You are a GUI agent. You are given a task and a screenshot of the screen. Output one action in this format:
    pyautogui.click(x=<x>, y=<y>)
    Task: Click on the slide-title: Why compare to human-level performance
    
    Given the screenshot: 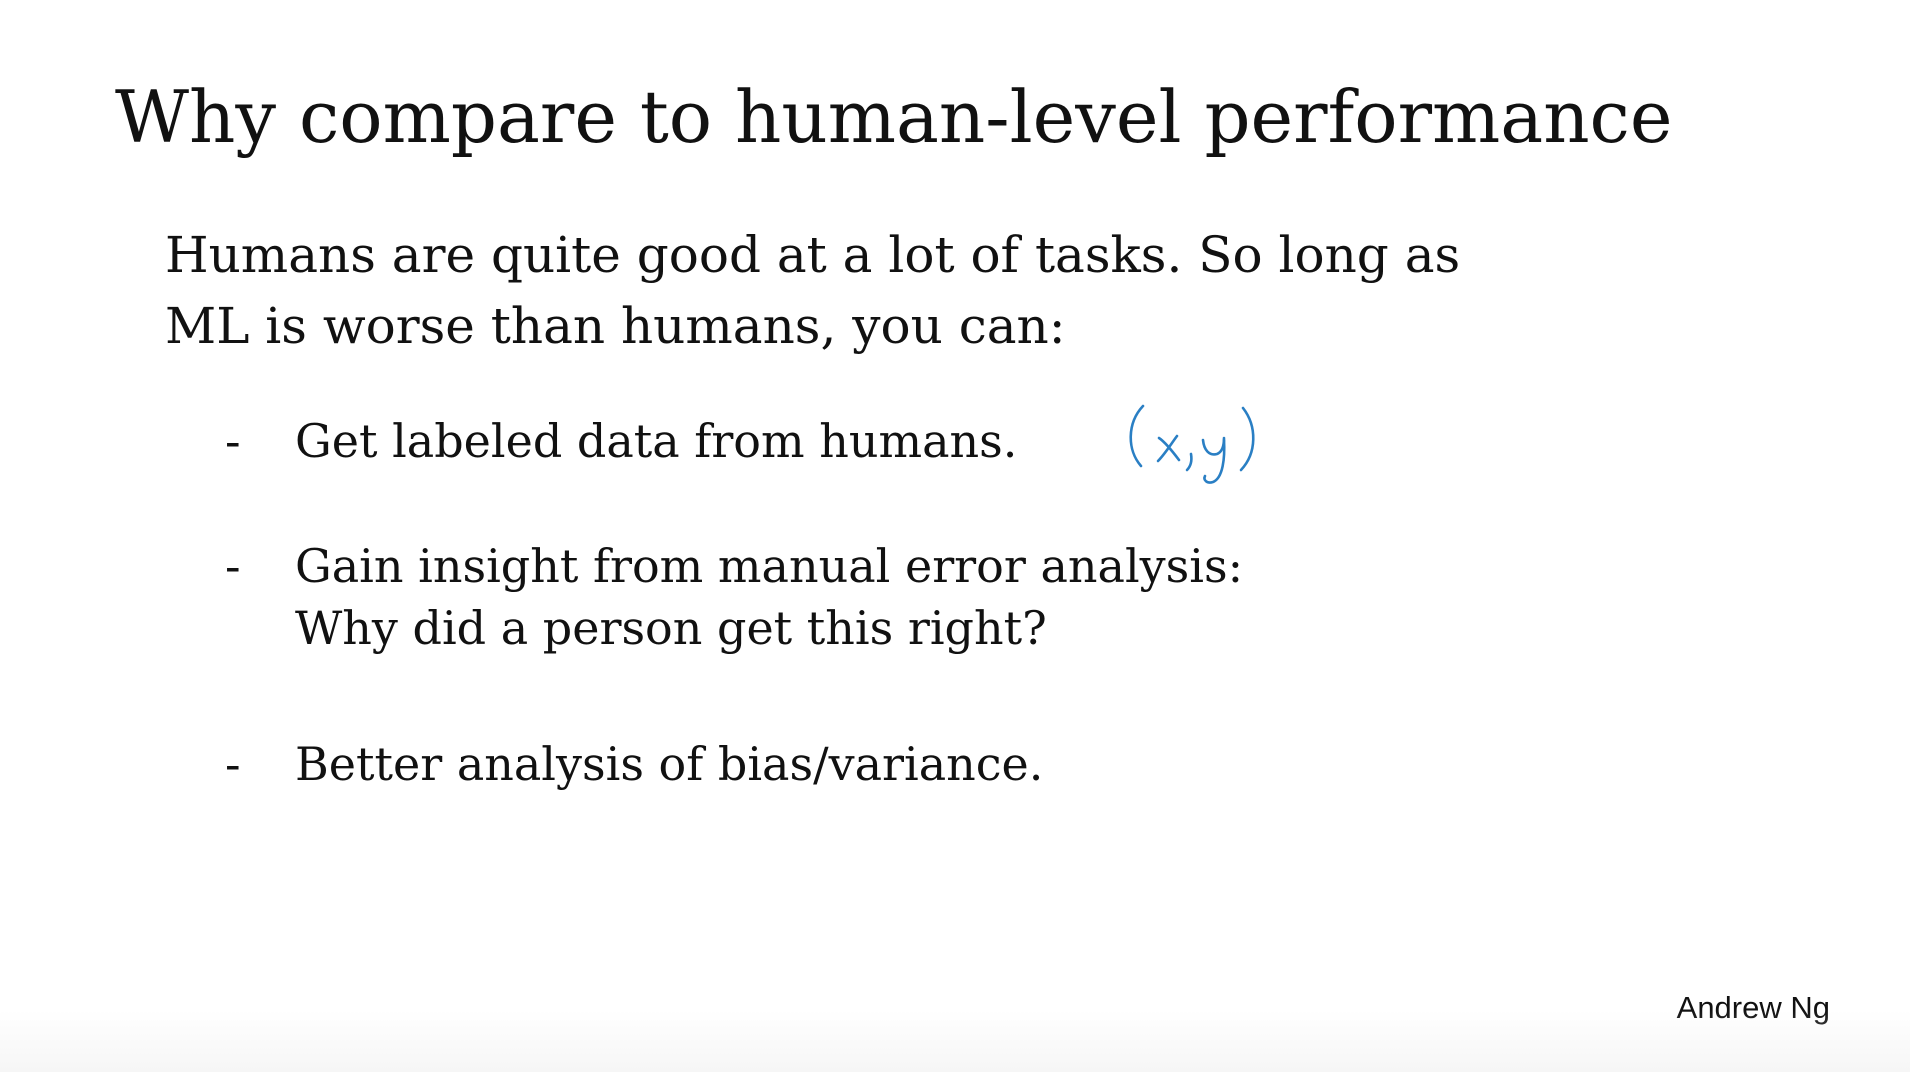 What is the action you would take?
    pyautogui.click(x=894, y=117)
    